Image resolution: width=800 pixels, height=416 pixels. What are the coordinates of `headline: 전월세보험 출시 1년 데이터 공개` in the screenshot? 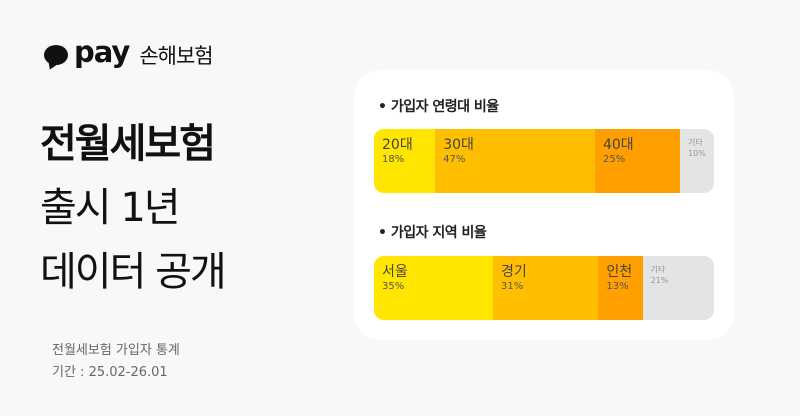 It's located at (133, 208).